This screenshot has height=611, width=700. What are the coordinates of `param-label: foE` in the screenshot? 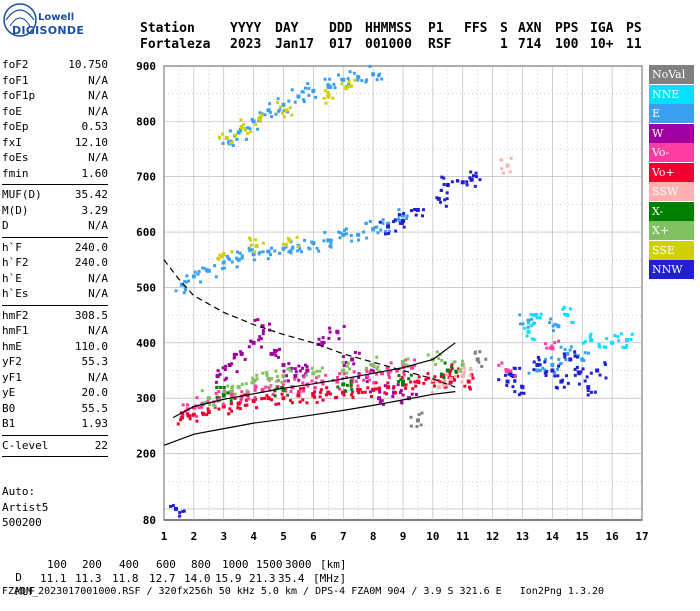 It's located at (12, 111).